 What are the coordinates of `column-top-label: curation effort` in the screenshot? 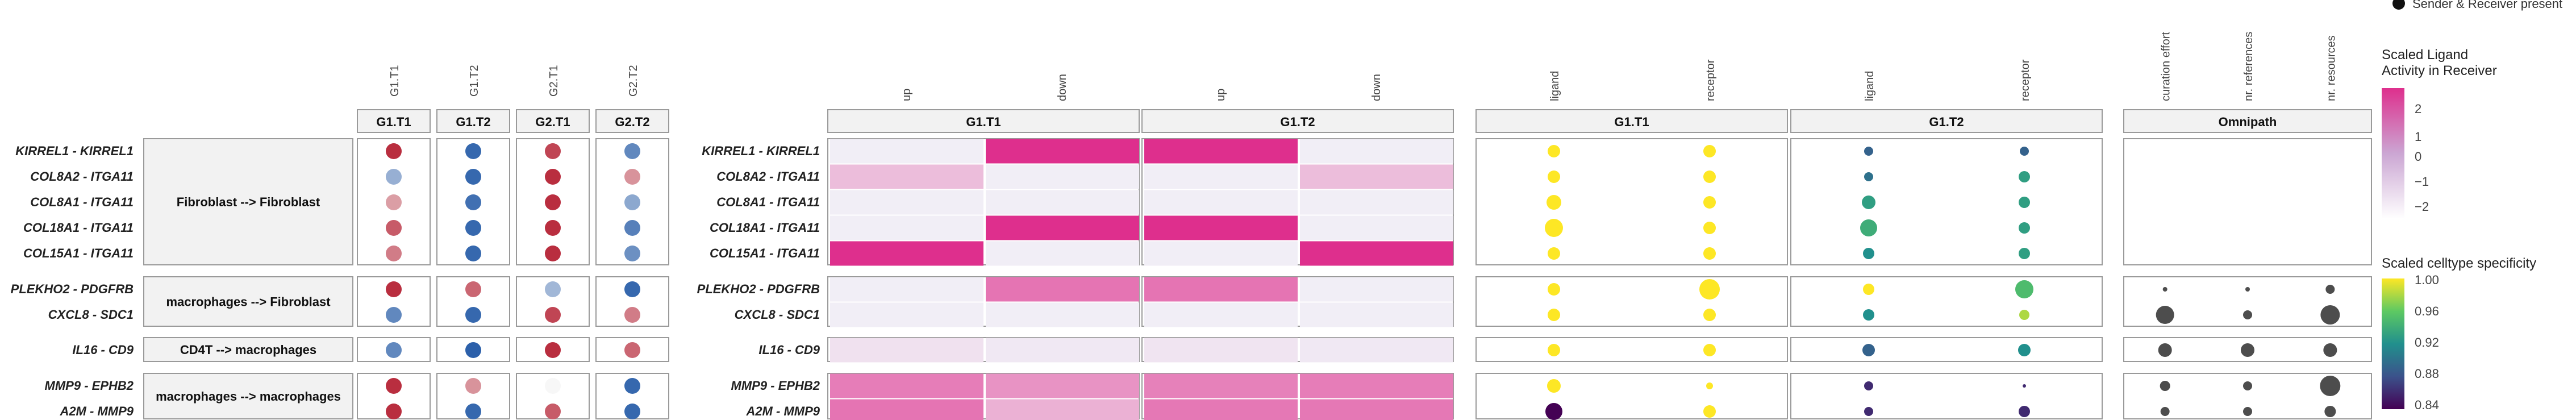 It's located at (2166, 66).